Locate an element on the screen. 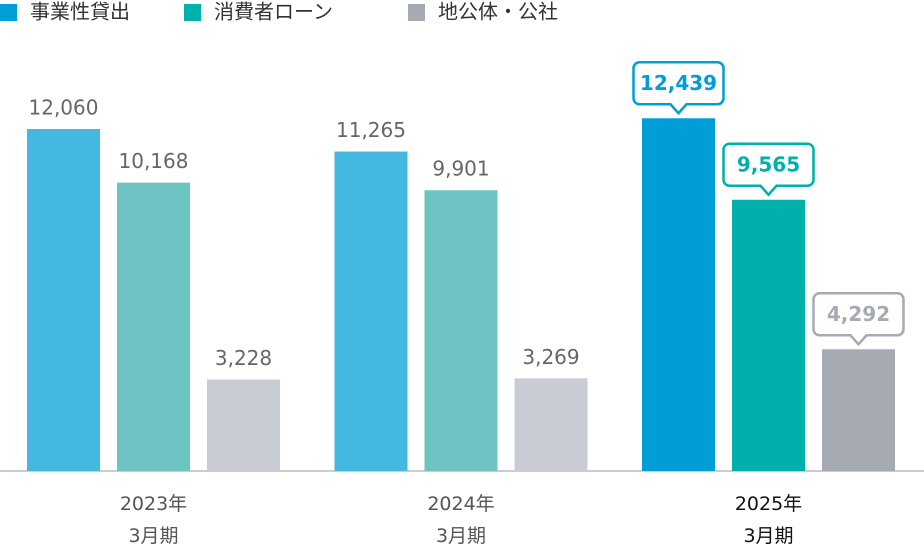 Image resolution: width=924 pixels, height=552 pixels. value-label: 12,060 is located at coordinates (64, 108).